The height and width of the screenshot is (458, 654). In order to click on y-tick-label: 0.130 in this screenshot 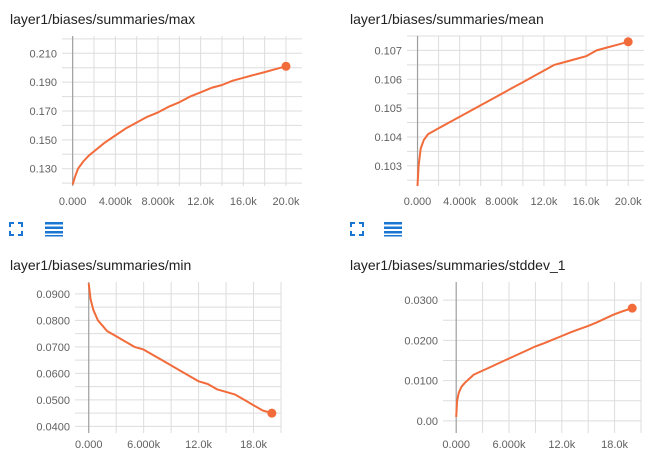, I will do `click(43, 170)`.